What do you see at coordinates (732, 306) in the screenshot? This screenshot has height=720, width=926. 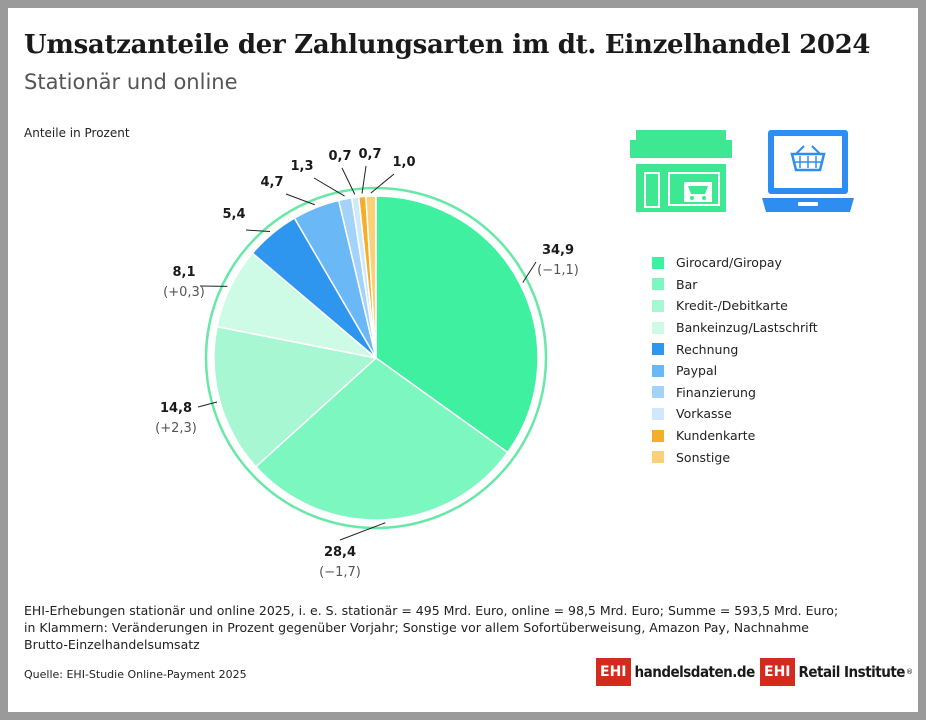 I see `legend-label: Kredit-/Debitkarte` at bounding box center [732, 306].